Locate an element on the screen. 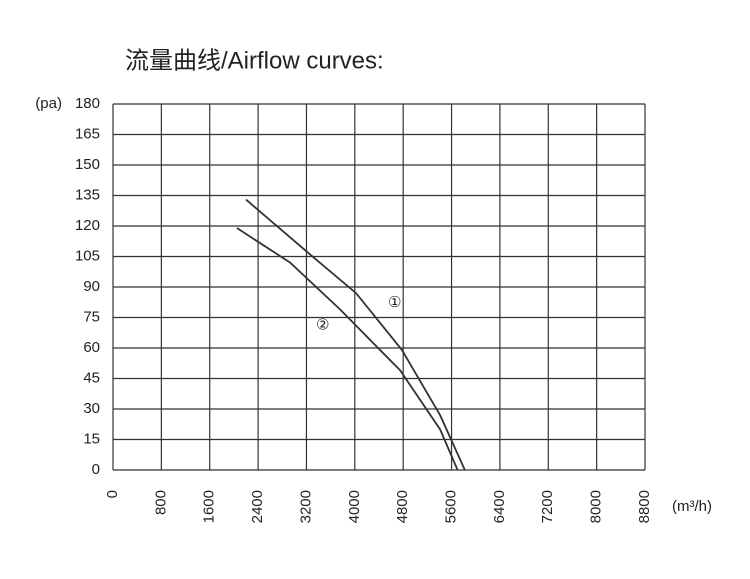  y-tick-label: 165 is located at coordinates (87, 133).